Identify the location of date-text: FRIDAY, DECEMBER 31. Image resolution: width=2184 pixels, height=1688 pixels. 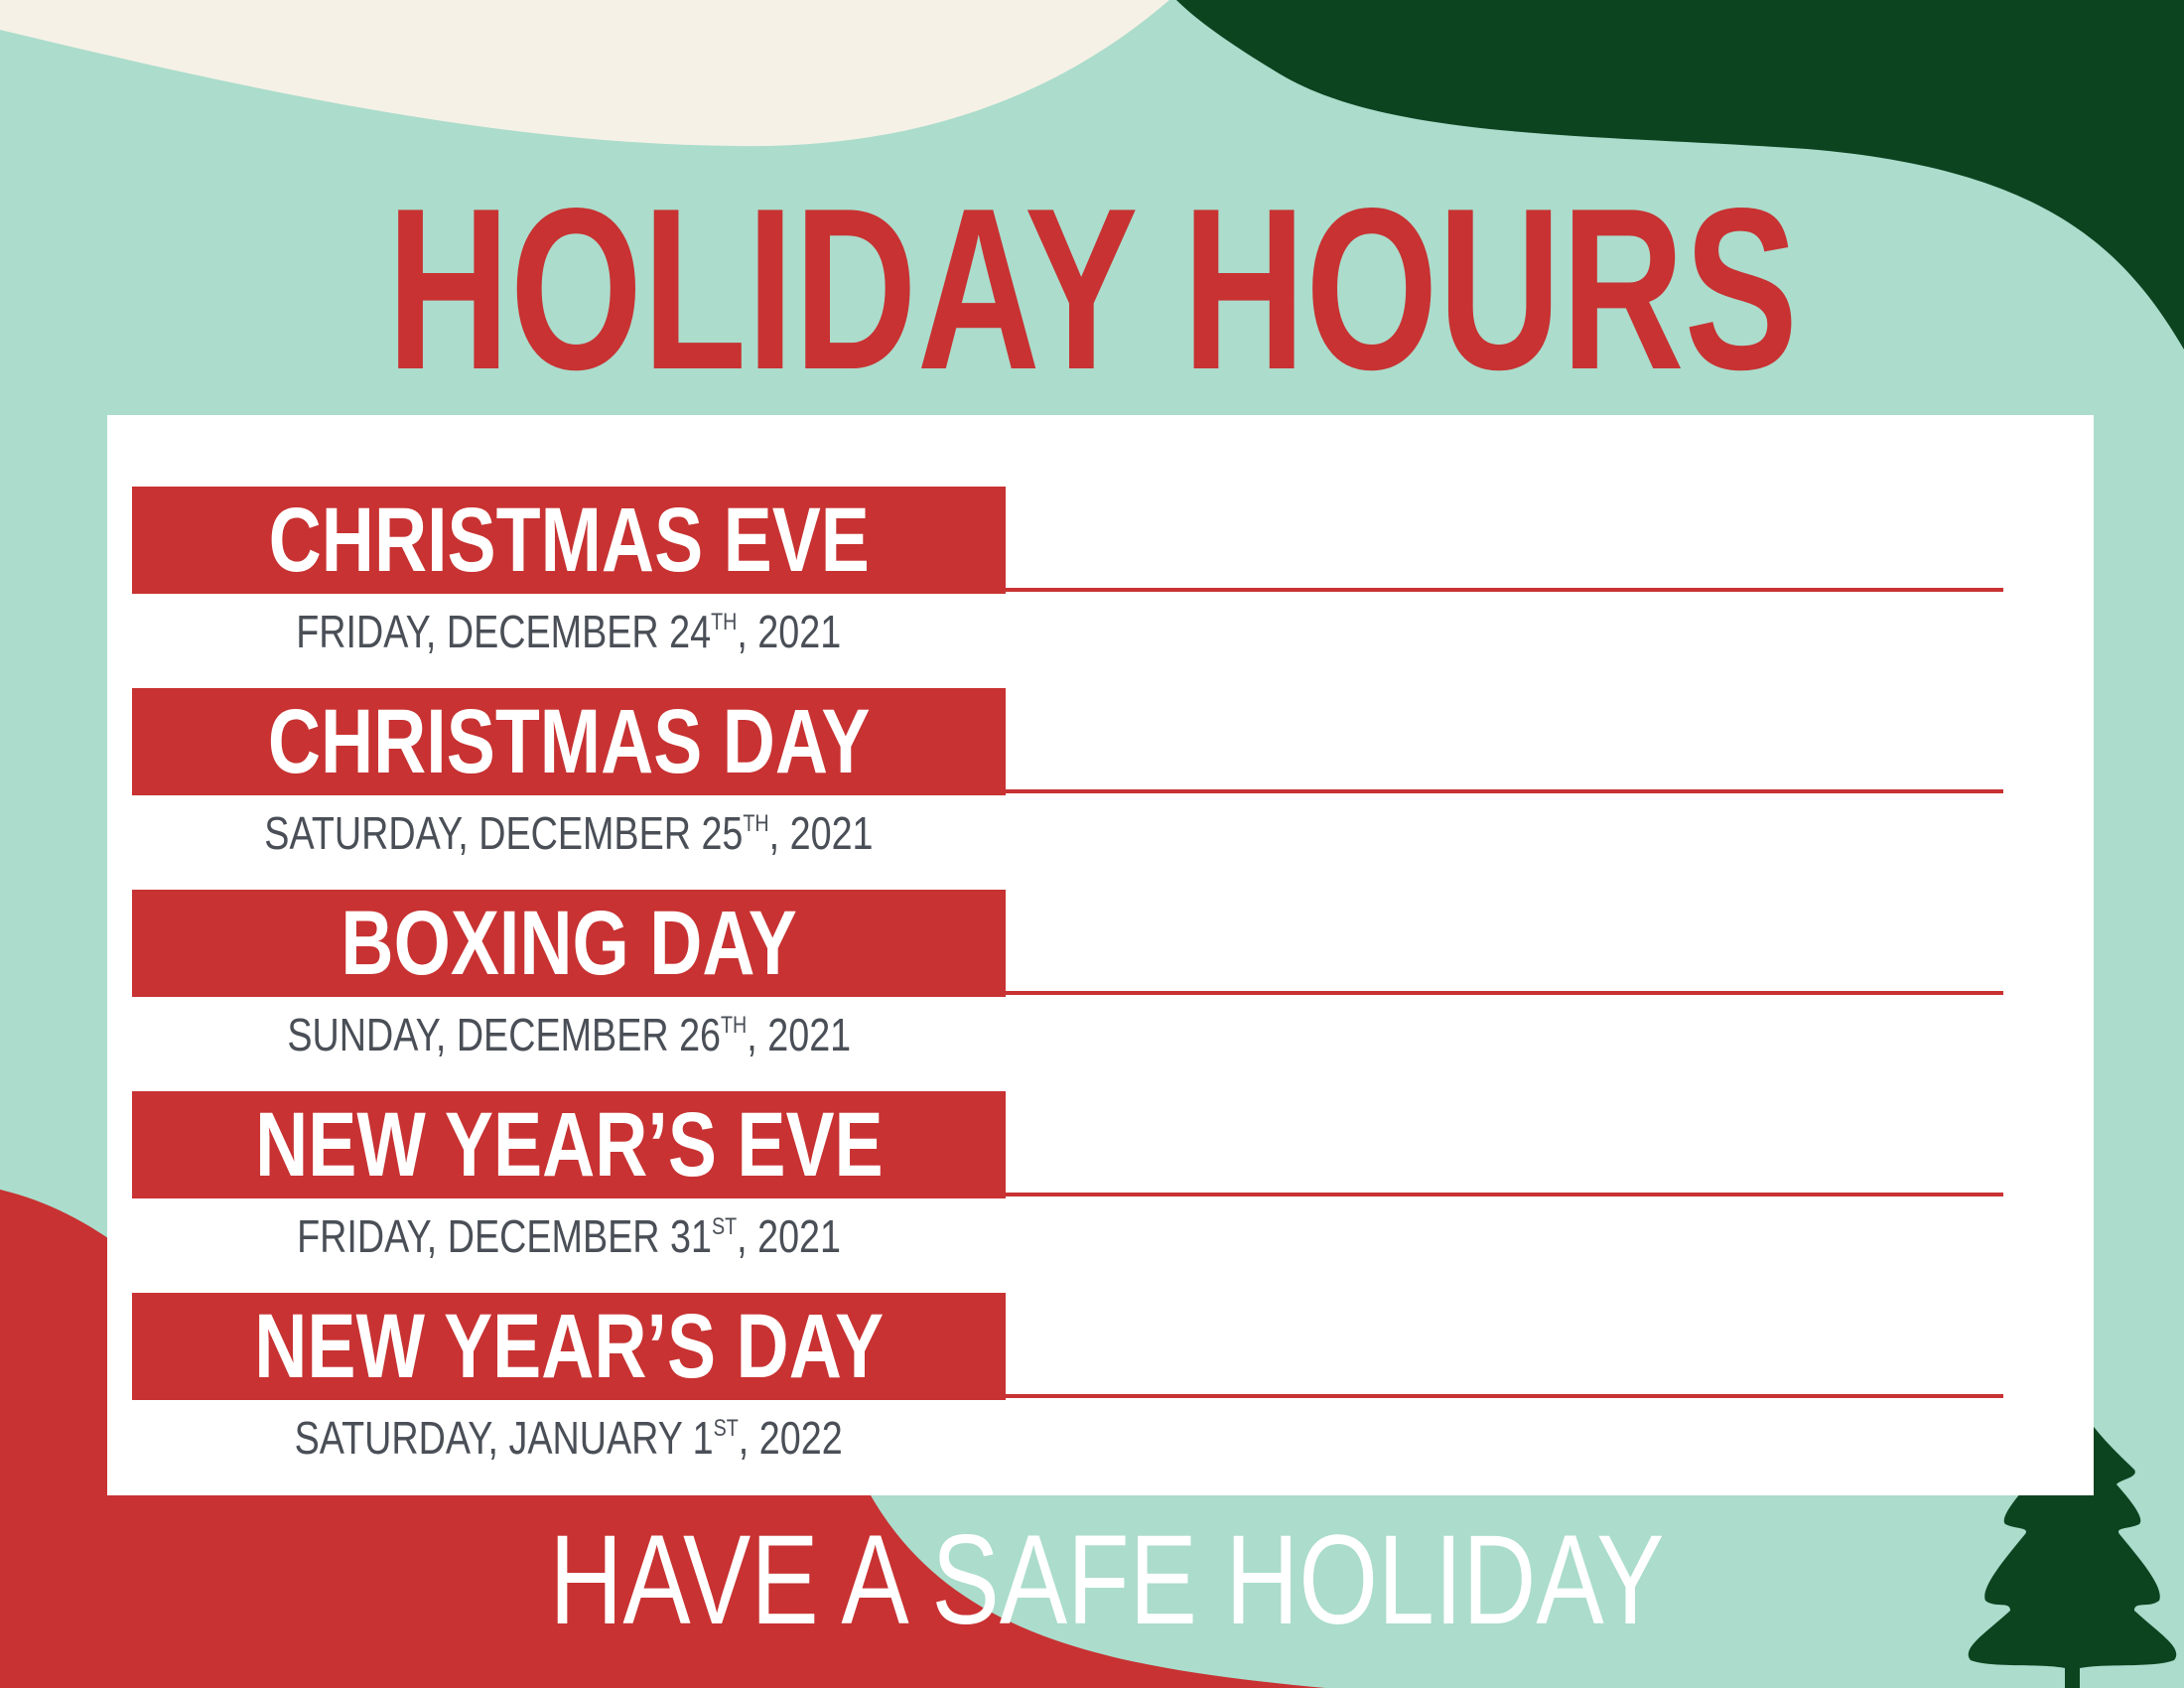
(504, 1236).